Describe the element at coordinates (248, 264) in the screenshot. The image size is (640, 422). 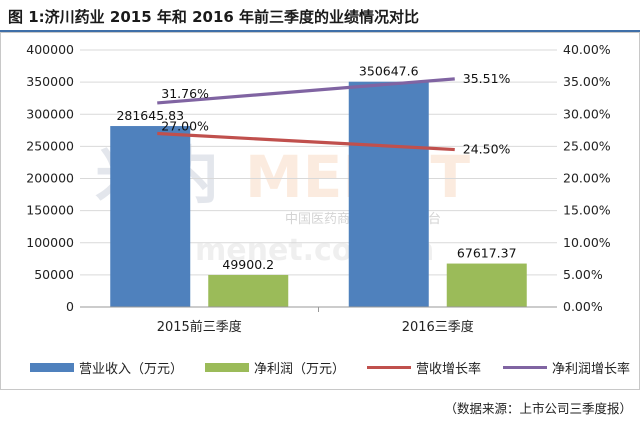
I see `profit-bar-label: 49900.2` at that location.